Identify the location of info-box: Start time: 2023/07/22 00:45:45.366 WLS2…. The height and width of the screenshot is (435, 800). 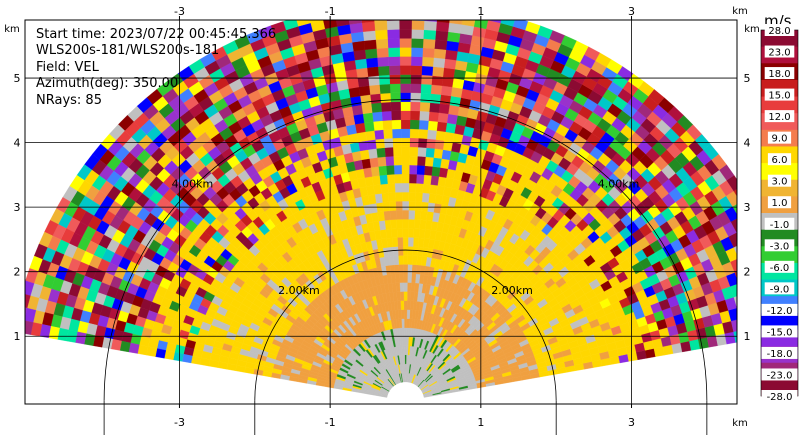
(156, 67).